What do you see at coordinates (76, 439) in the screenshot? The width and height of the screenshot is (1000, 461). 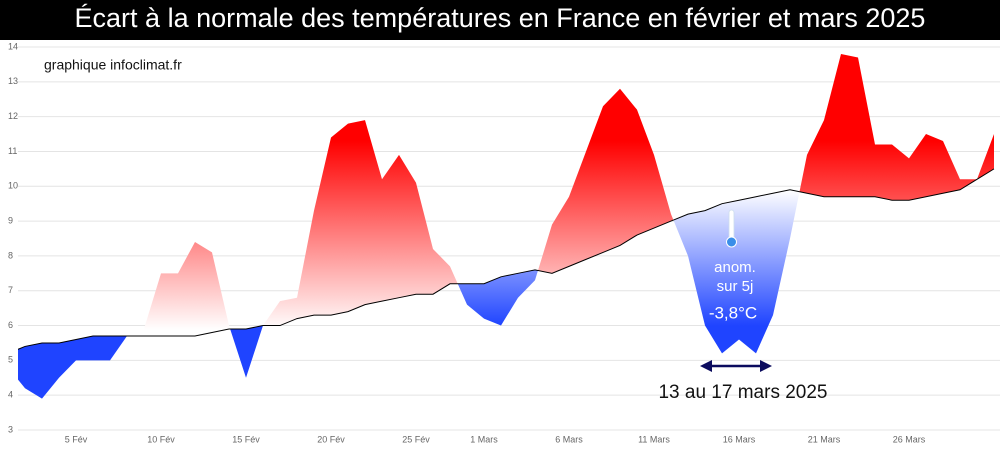 I see `x-tick-label: 5 Fév` at bounding box center [76, 439].